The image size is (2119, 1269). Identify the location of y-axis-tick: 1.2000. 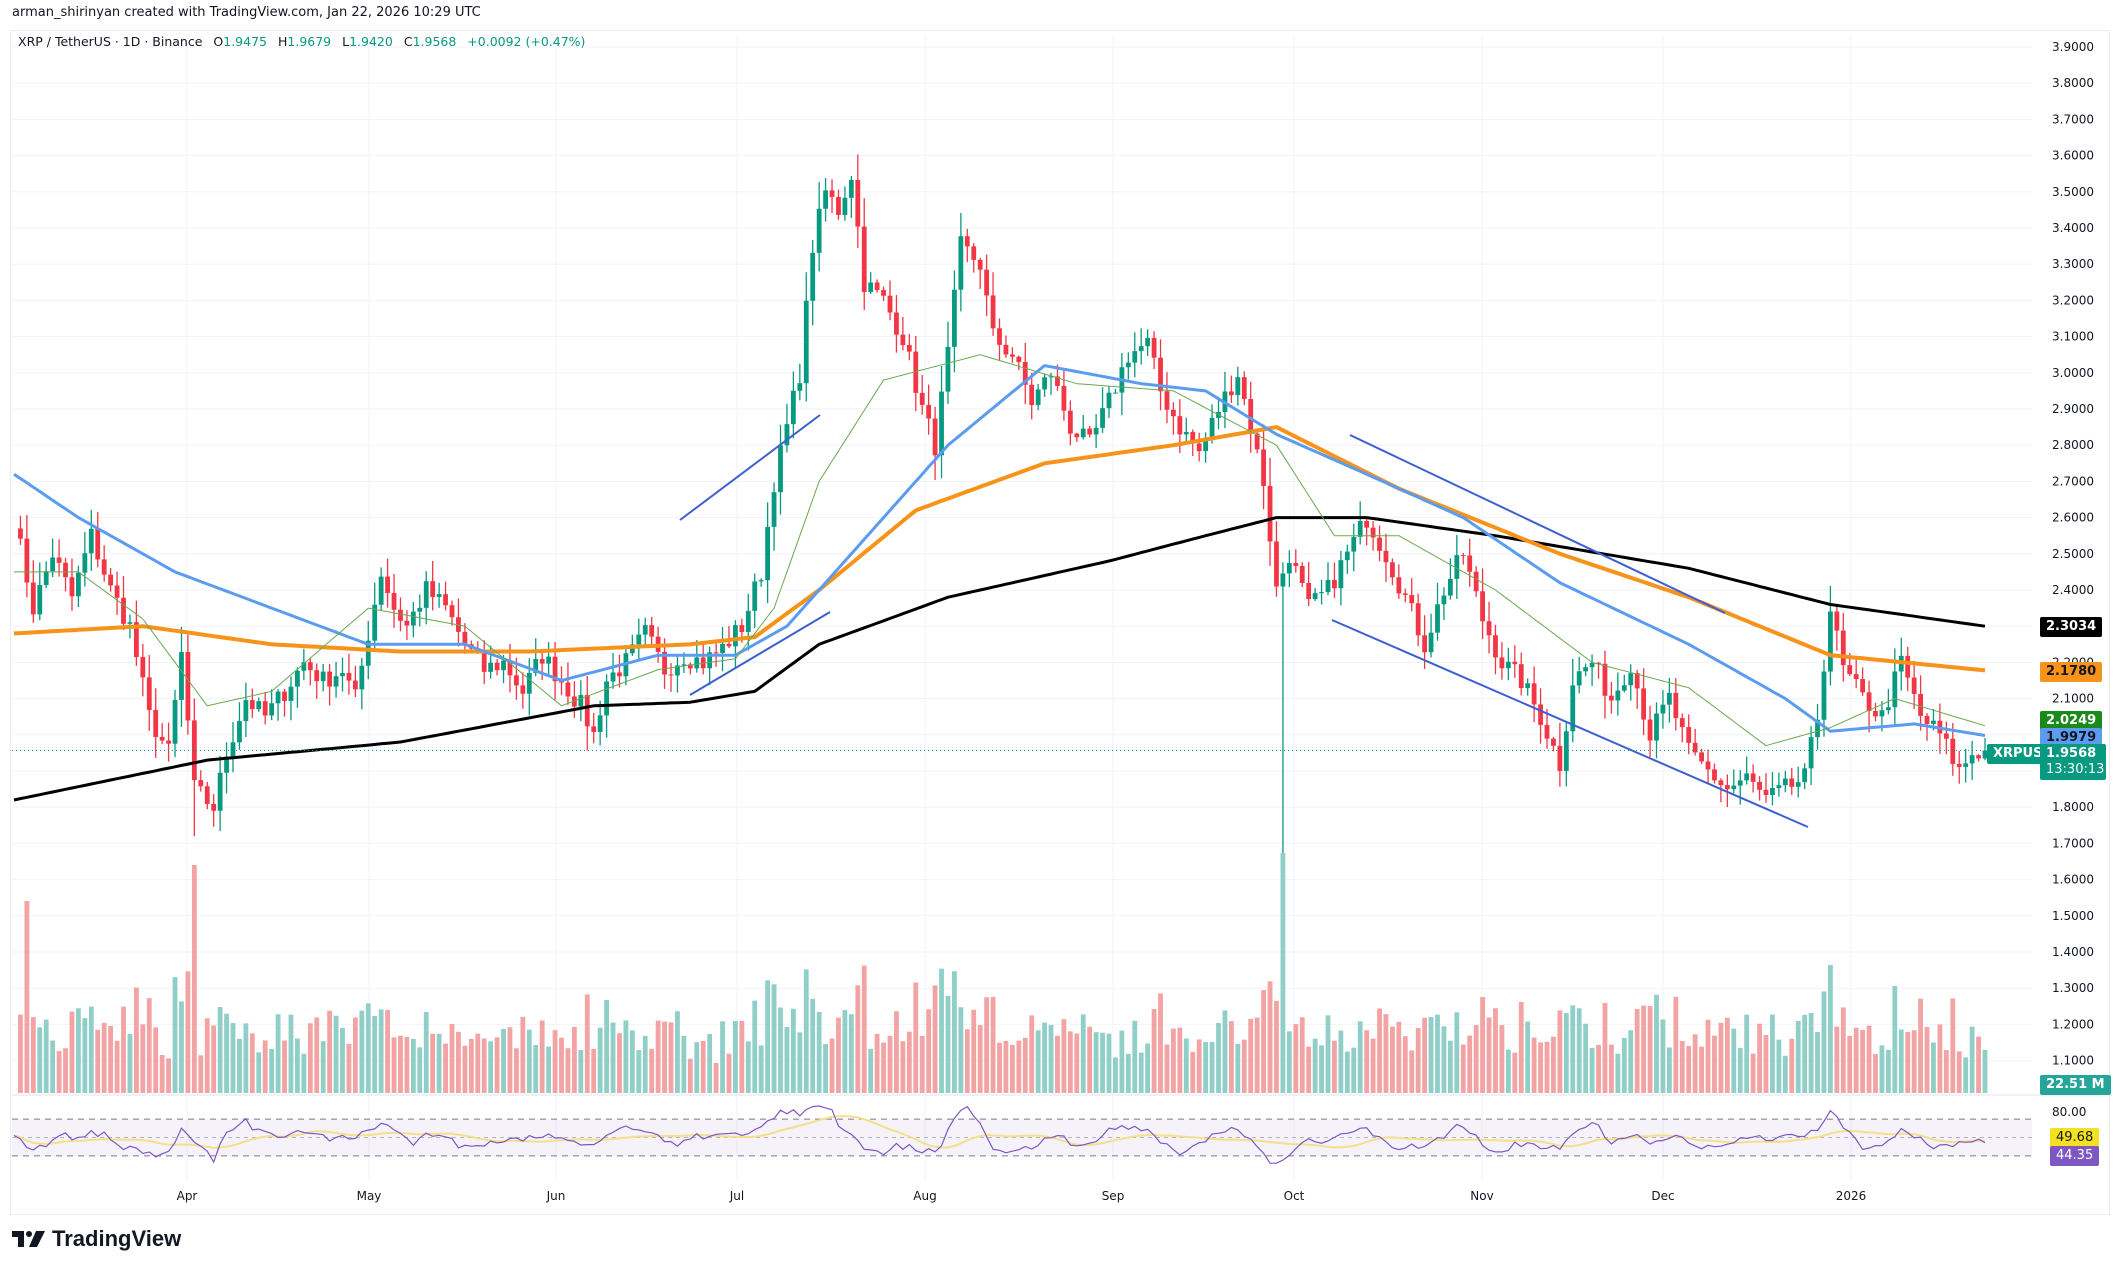
(2073, 1024).